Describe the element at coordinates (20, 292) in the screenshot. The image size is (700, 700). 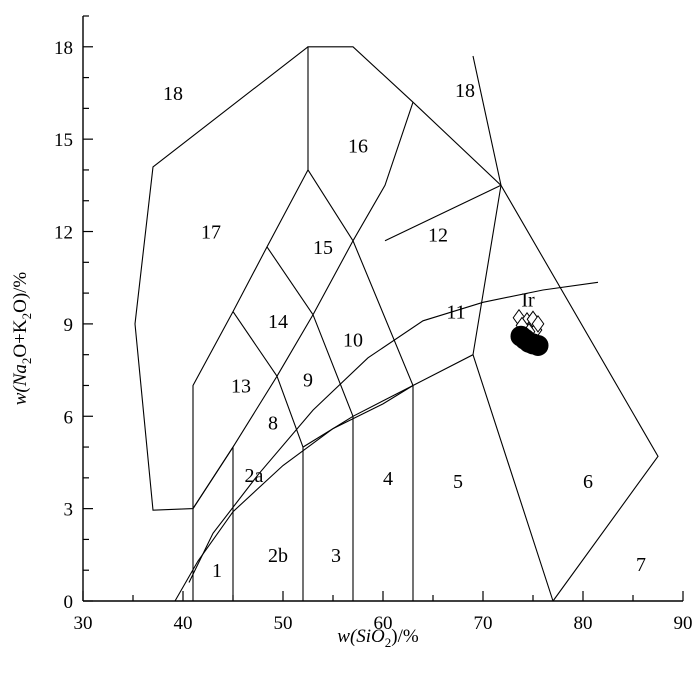
I see `y-axis-title-suffix: O)/%` at that location.